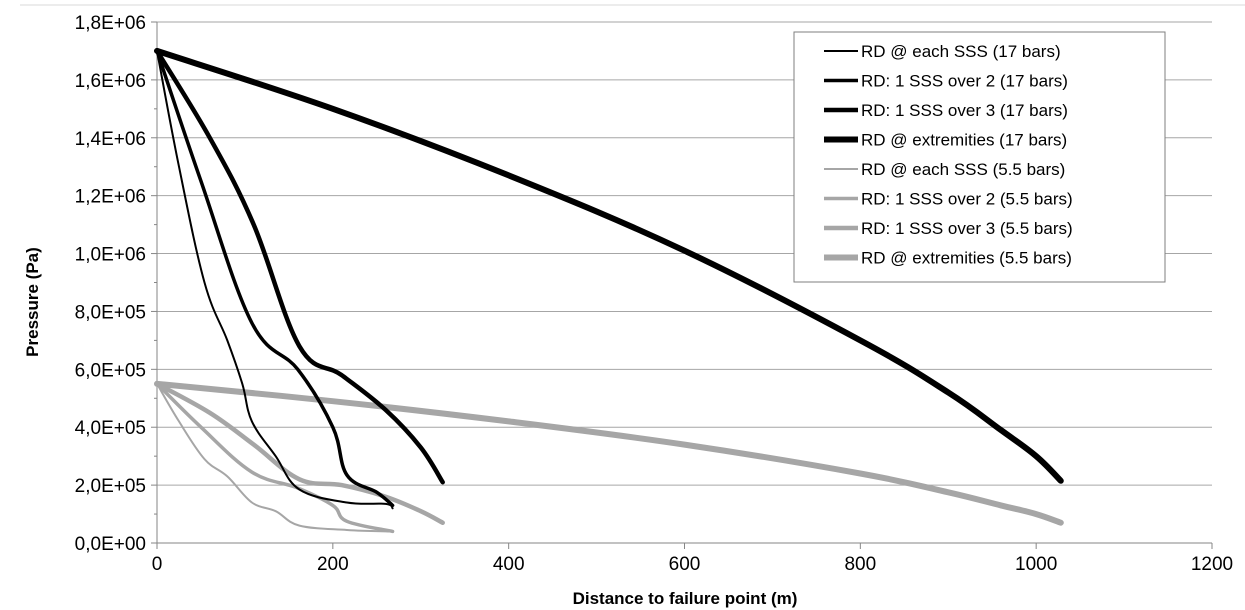  Describe the element at coordinates (509, 564) in the screenshot. I see `x-tick-label: 400` at that location.